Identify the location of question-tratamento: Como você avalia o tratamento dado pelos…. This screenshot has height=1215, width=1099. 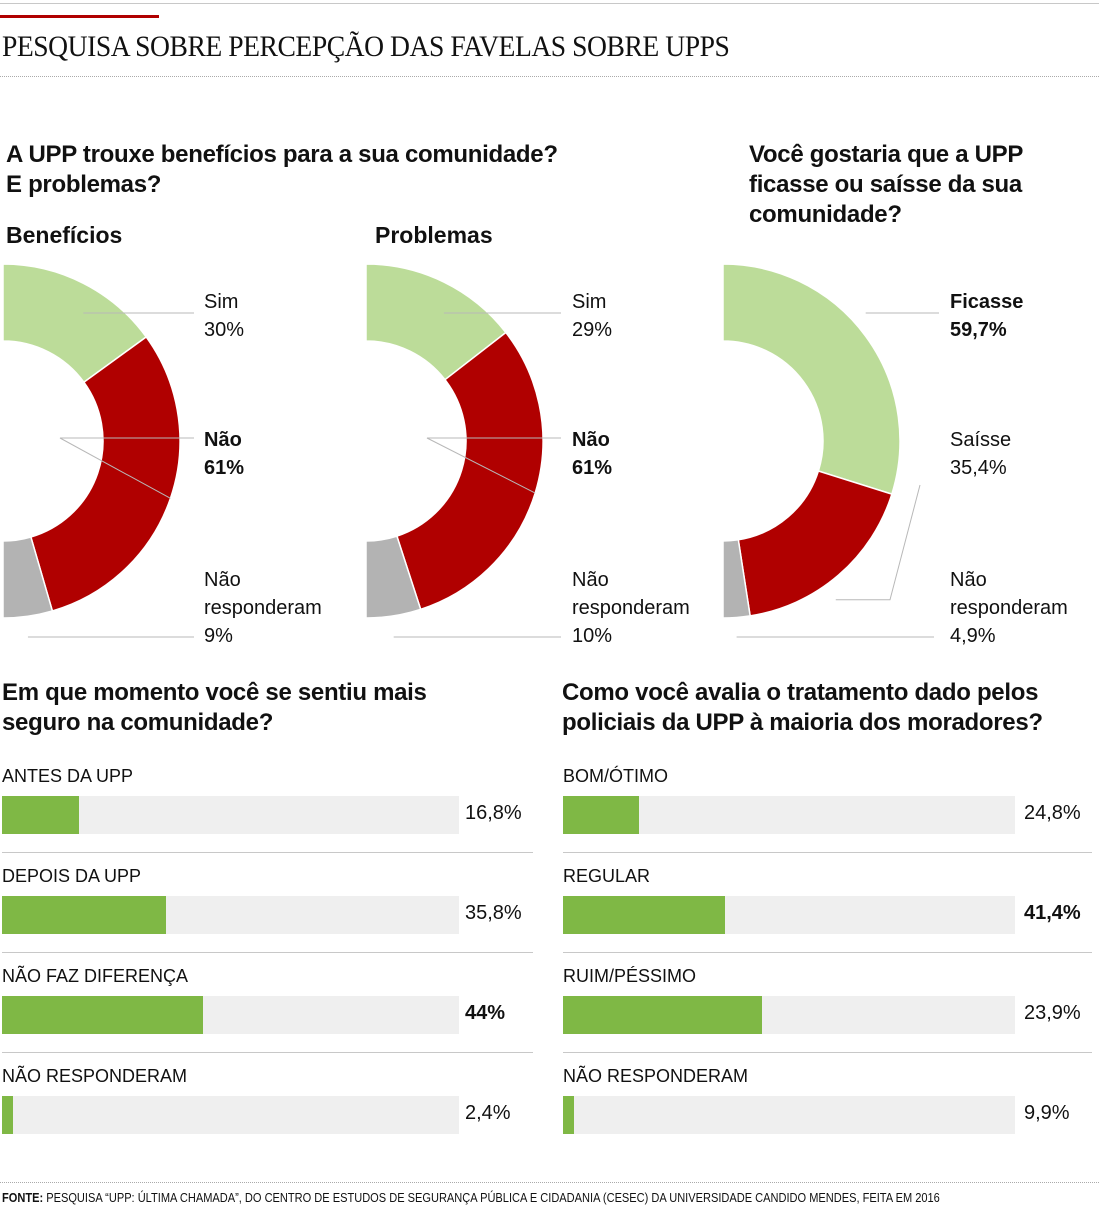
(802, 708).